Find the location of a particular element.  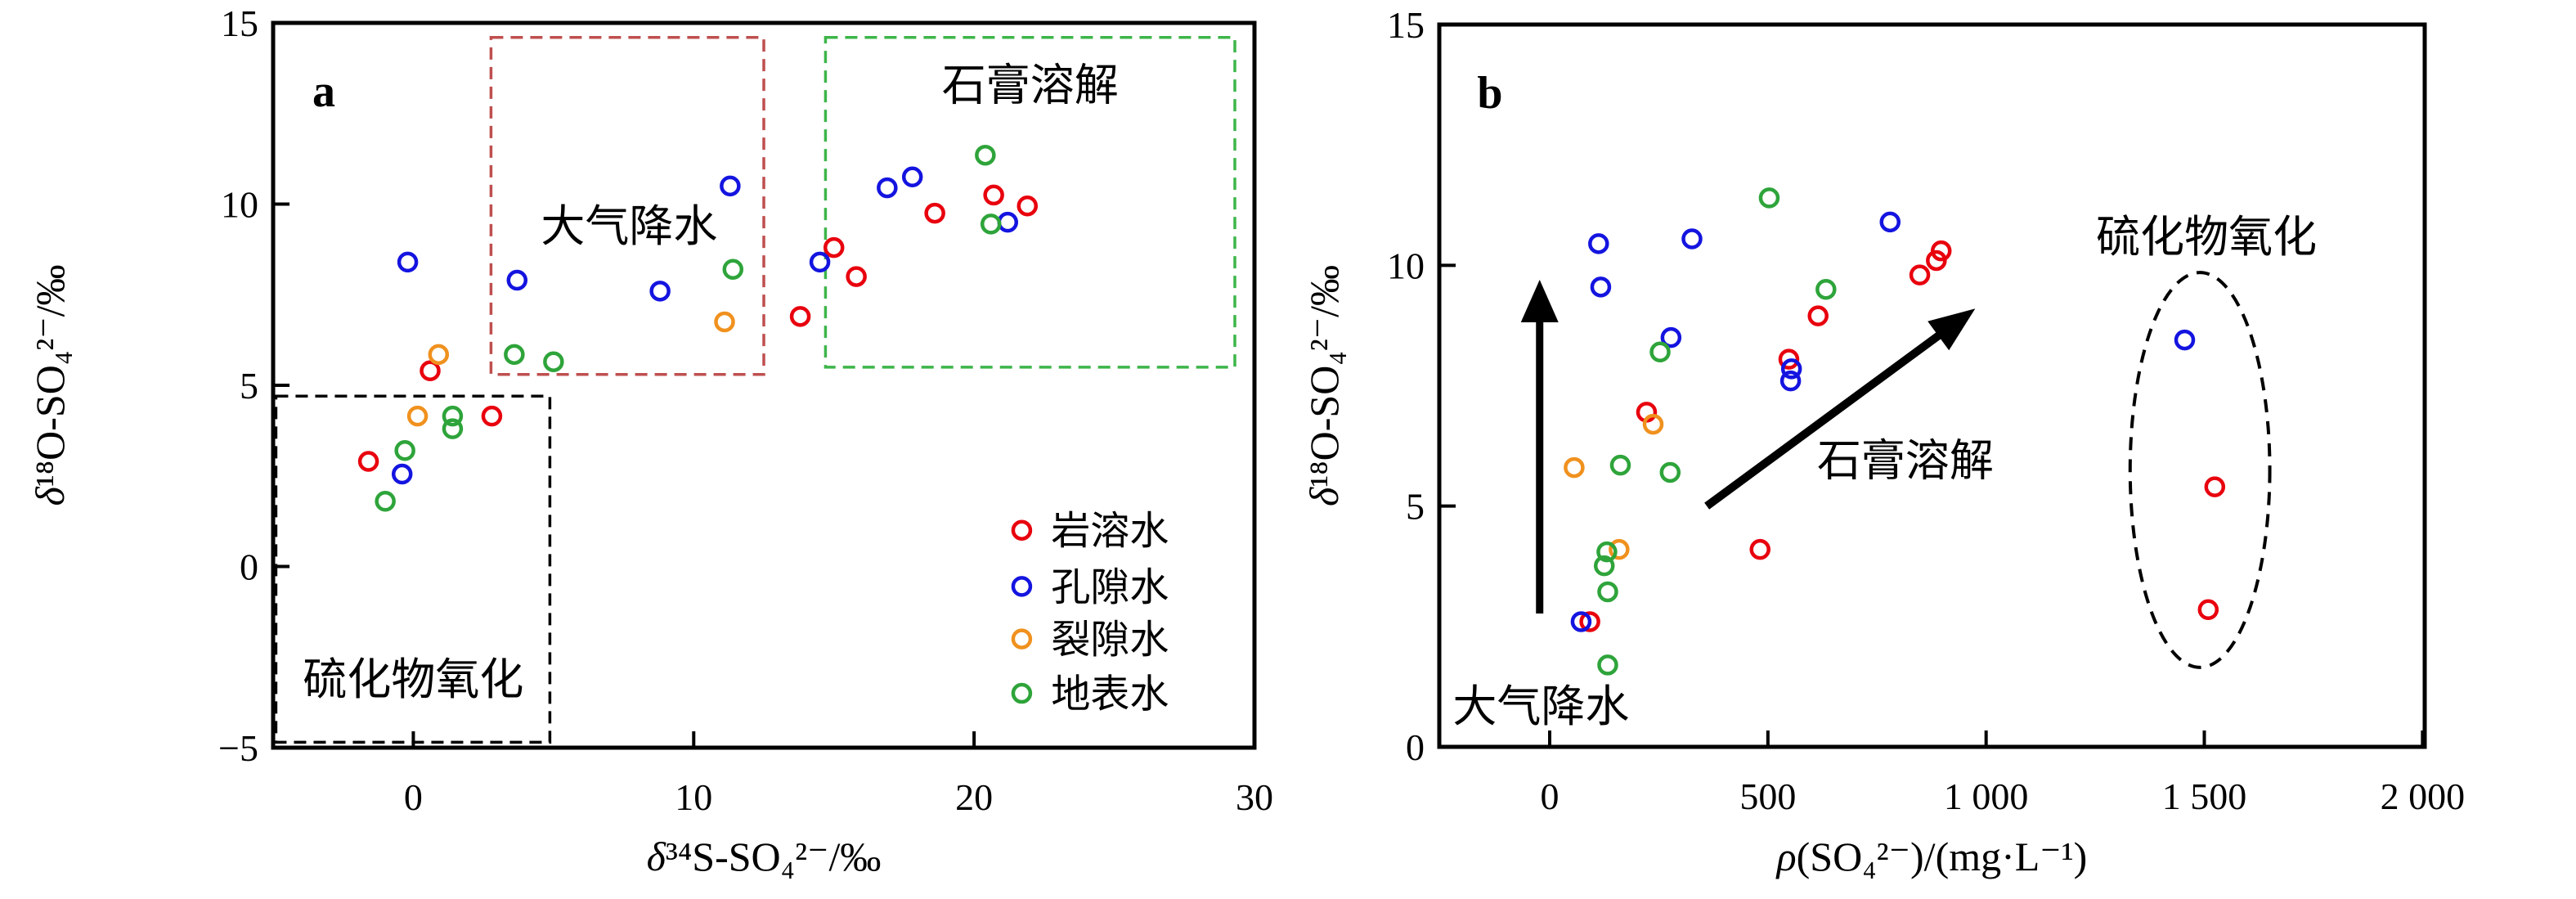

y-tick-label-a: 5 is located at coordinates (249, 386).